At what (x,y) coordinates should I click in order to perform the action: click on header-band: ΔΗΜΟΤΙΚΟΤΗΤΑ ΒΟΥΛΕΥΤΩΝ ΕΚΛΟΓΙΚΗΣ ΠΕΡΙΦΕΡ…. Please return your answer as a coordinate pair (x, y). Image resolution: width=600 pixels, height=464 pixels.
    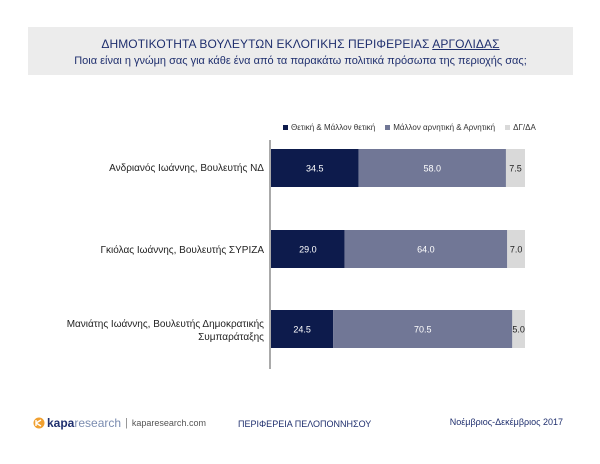
    Looking at the image, I should click on (300, 51).